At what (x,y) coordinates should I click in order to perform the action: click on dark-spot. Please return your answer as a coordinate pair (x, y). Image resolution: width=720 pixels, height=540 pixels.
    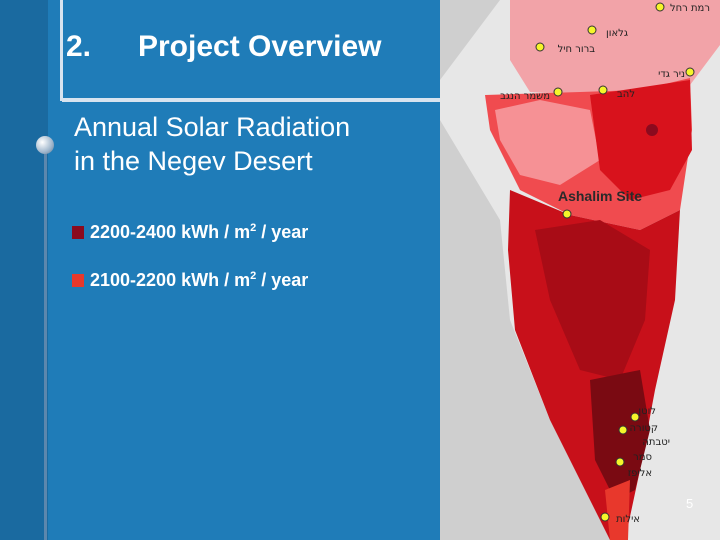
    Looking at the image, I should click on (652, 130).